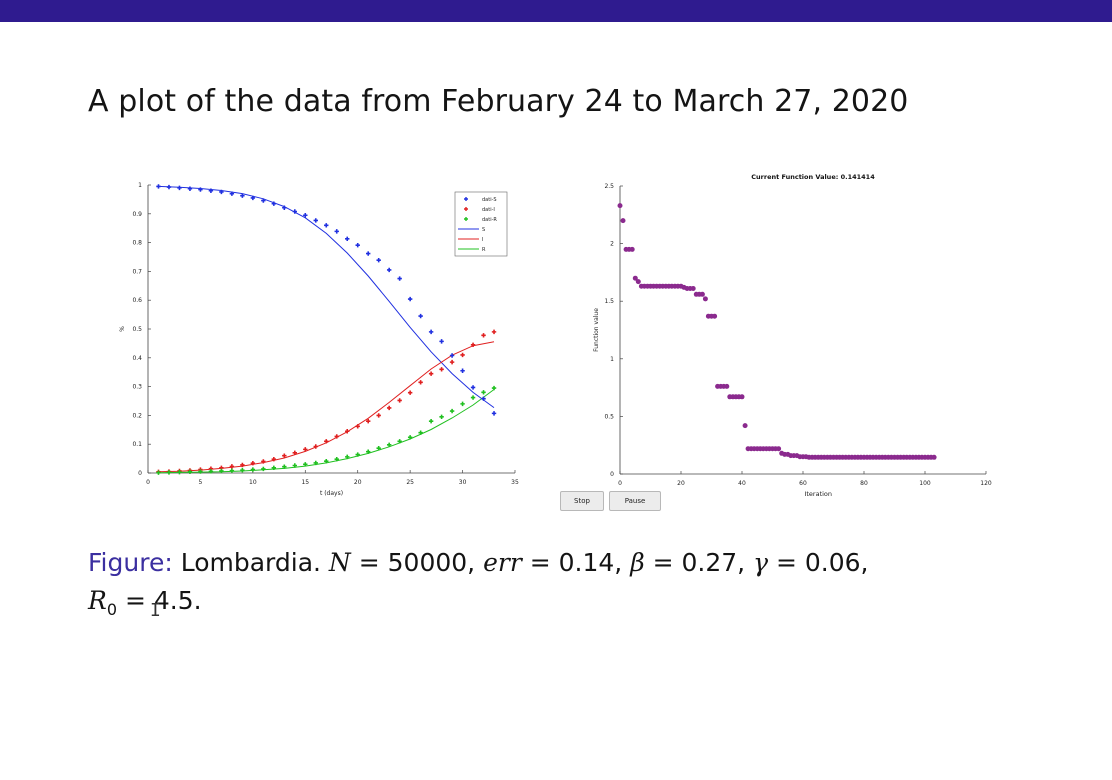 This screenshot has width=1112, height=780. Describe the element at coordinates (635, 501) in the screenshot. I see `pause-button: Pause` at that location.